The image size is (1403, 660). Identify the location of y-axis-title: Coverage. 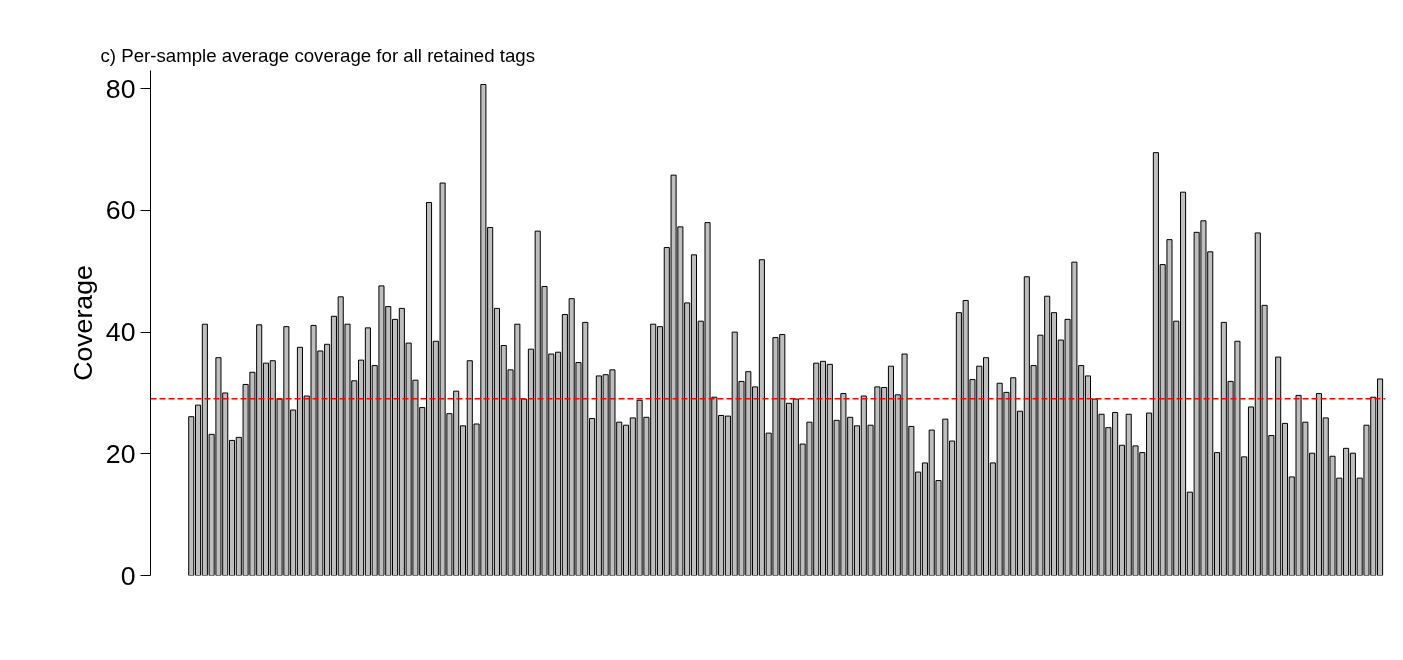
(82, 323).